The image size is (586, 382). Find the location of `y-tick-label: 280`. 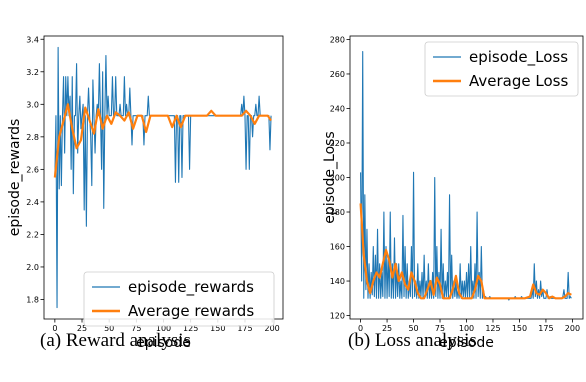

y-tick-label: 280 is located at coordinates (337, 39).